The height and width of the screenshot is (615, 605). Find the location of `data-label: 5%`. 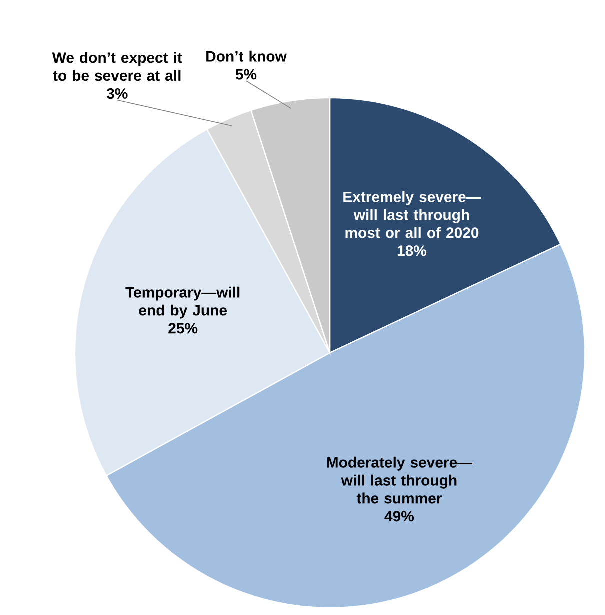

data-label: 5% is located at coordinates (246, 74).